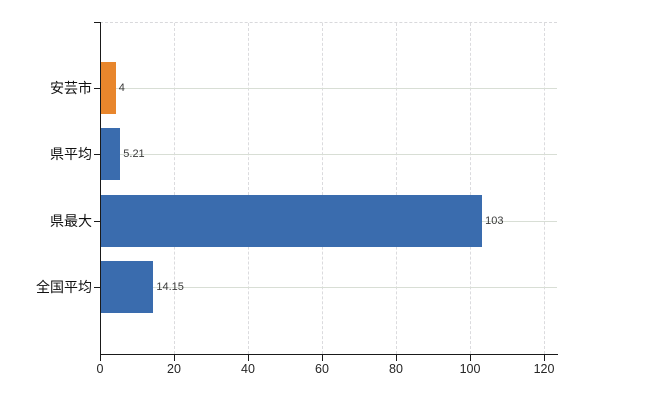 The width and height of the screenshot is (650, 400). What do you see at coordinates (100, 369) in the screenshot?
I see `x-axis-tick-label: 0` at bounding box center [100, 369].